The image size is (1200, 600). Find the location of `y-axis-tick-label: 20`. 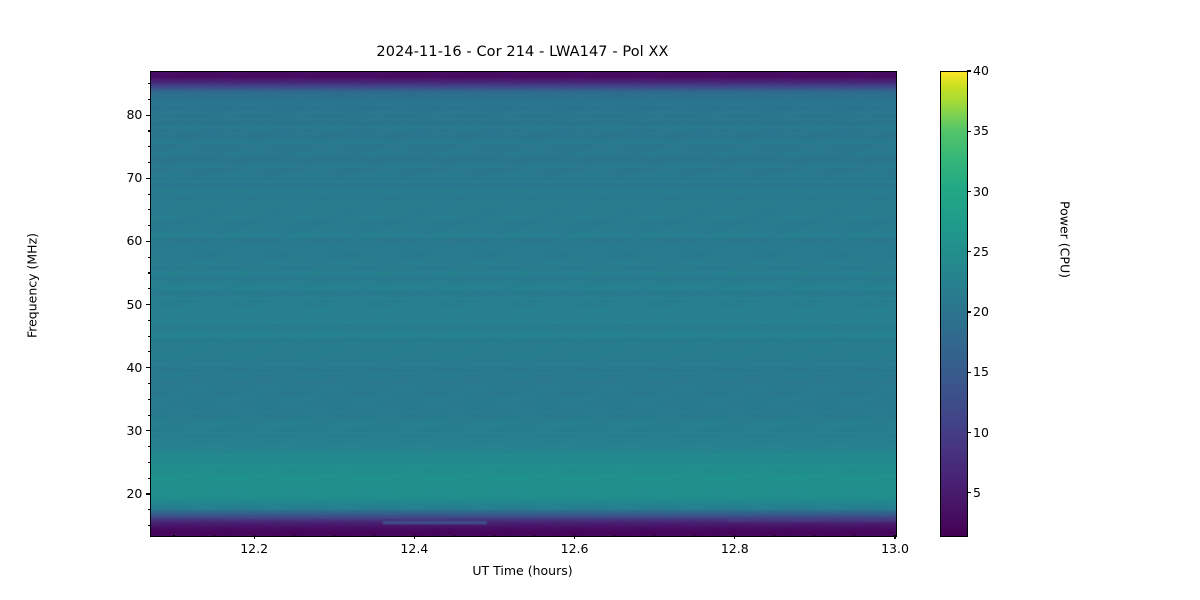

y-axis-tick-label: 20 is located at coordinates (134, 493).